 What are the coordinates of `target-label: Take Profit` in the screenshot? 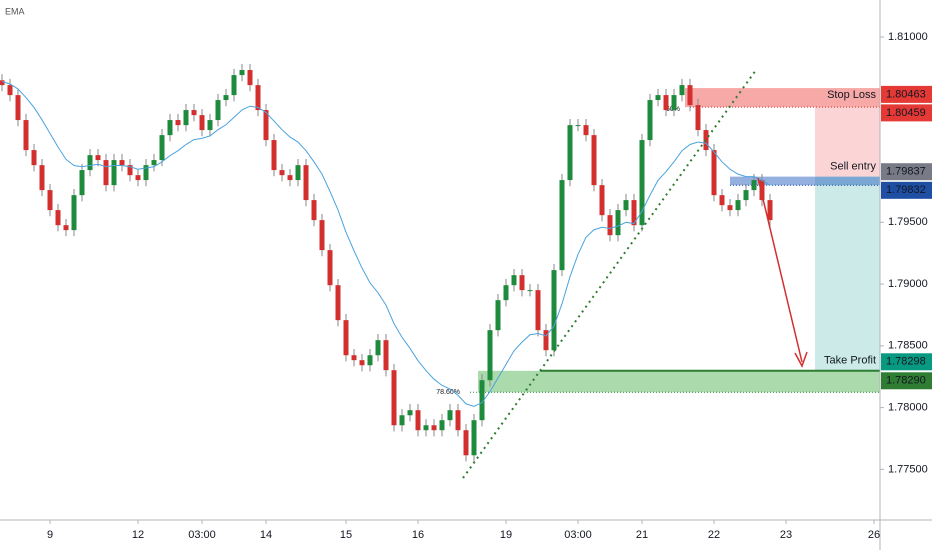 It's located at (850, 361).